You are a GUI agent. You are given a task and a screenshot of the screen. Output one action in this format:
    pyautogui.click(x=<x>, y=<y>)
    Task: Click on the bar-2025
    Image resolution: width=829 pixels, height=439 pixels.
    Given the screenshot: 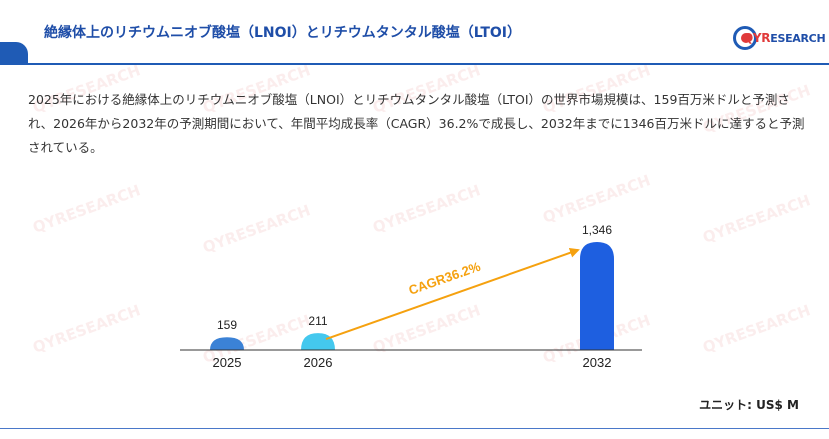 What is the action you would take?
    pyautogui.click(x=227, y=343)
    